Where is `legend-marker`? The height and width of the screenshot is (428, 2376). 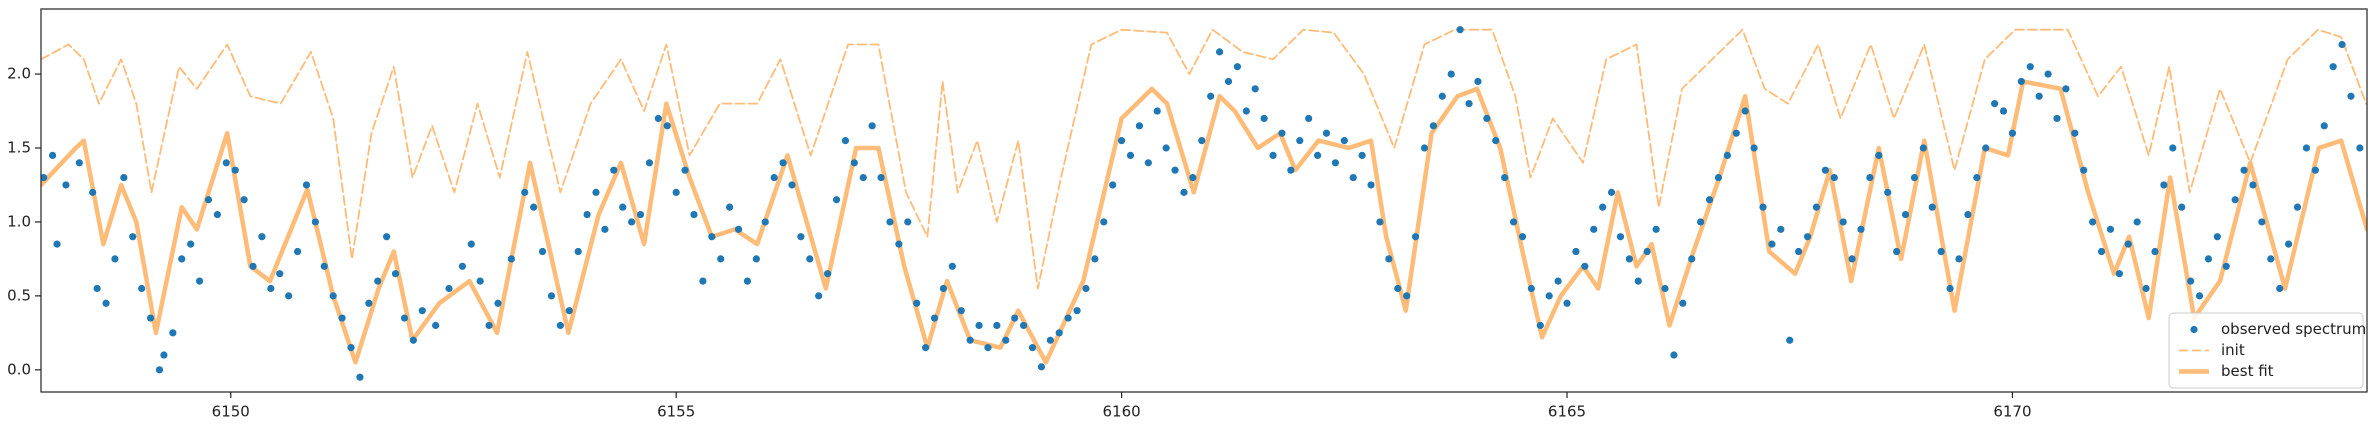 legend-marker is located at coordinates (2194, 329).